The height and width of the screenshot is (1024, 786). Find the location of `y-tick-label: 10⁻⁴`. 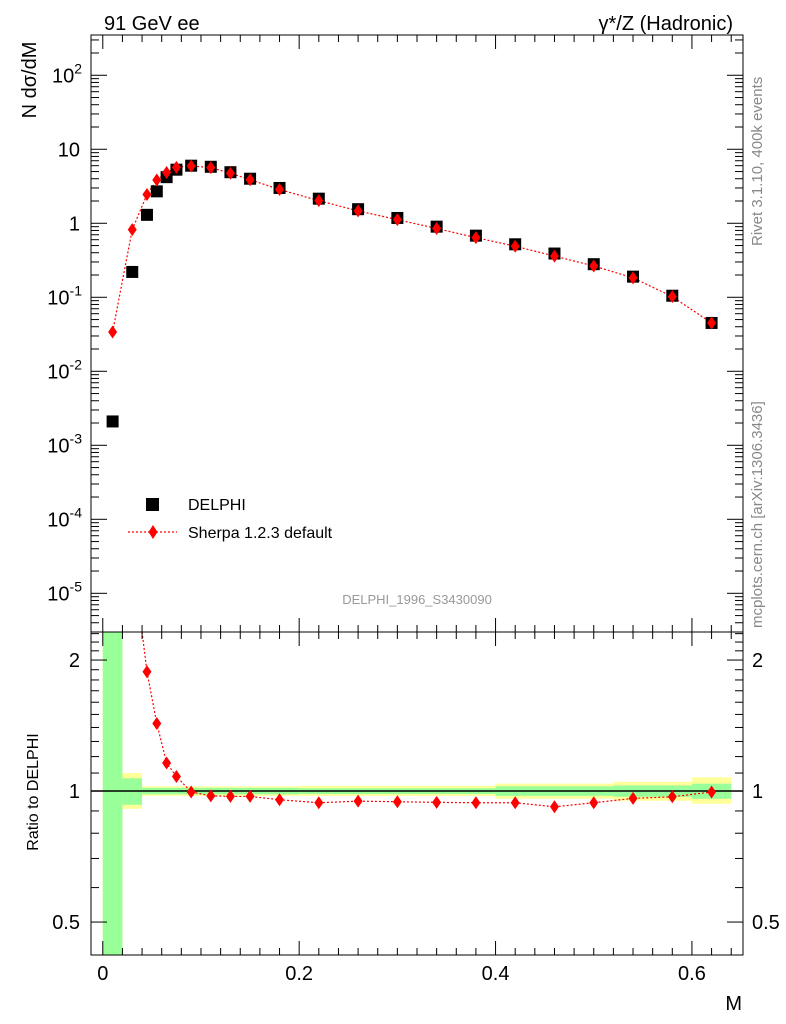

y-tick-label: 10⁻⁴ is located at coordinates (64, 517).